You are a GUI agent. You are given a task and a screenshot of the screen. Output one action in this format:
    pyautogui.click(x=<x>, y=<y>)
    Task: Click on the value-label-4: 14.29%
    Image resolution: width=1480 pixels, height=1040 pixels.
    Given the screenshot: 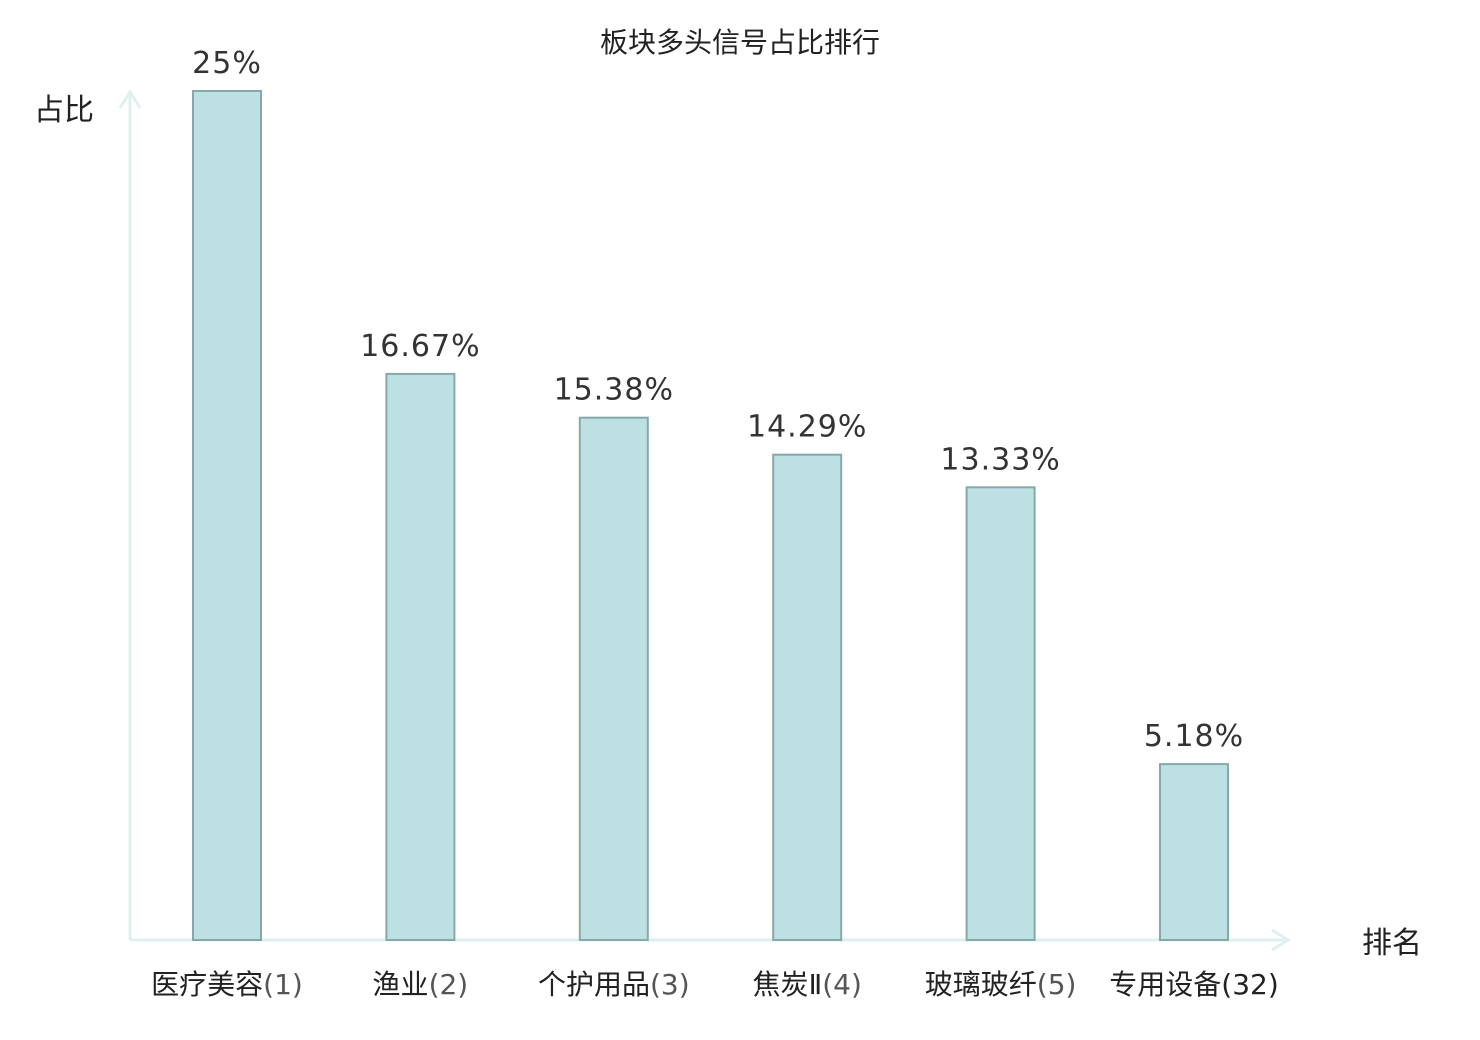 What is the action you would take?
    pyautogui.click(x=807, y=427)
    